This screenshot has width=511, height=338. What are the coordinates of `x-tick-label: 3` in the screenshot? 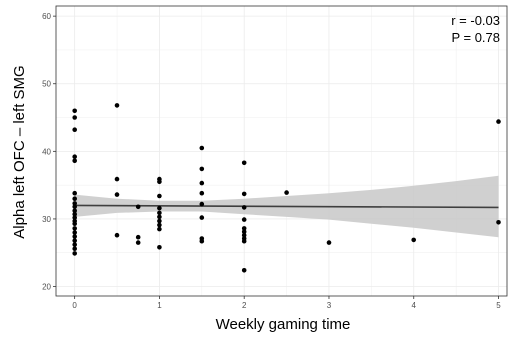 It's located at (329, 305).